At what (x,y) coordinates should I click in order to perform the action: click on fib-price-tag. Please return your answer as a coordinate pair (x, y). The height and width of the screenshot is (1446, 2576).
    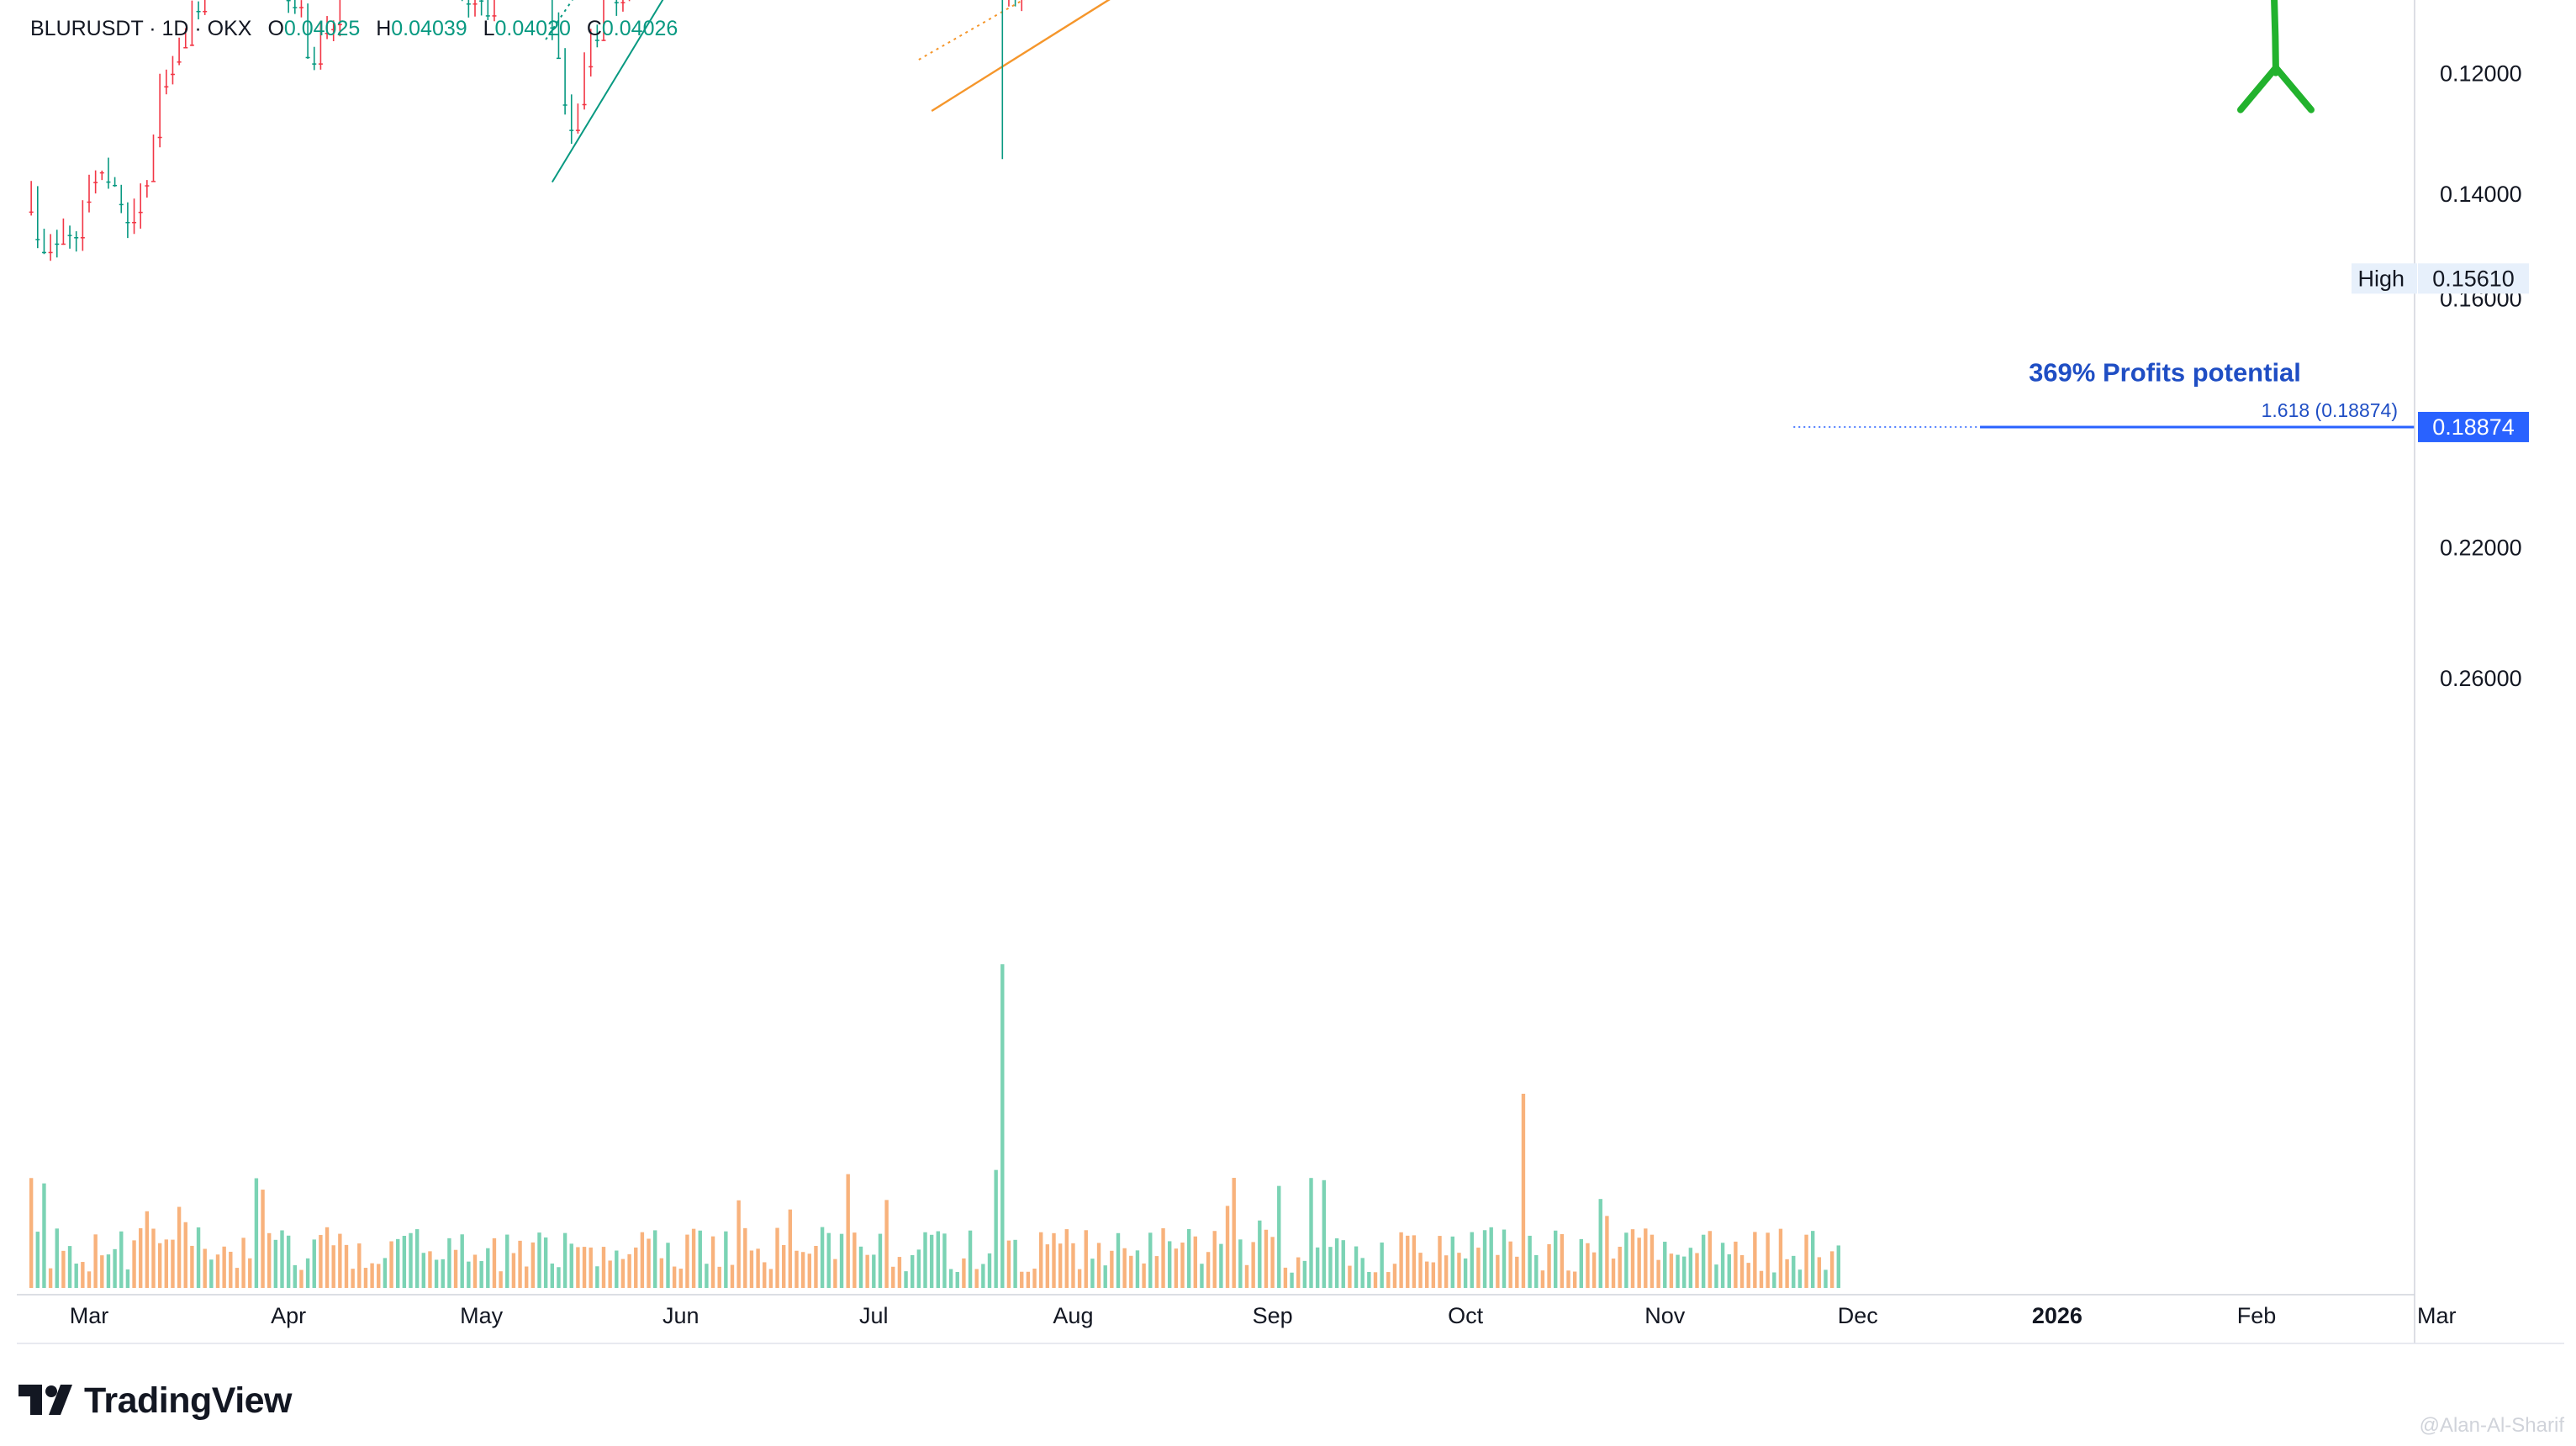
    Looking at the image, I should click on (2474, 426).